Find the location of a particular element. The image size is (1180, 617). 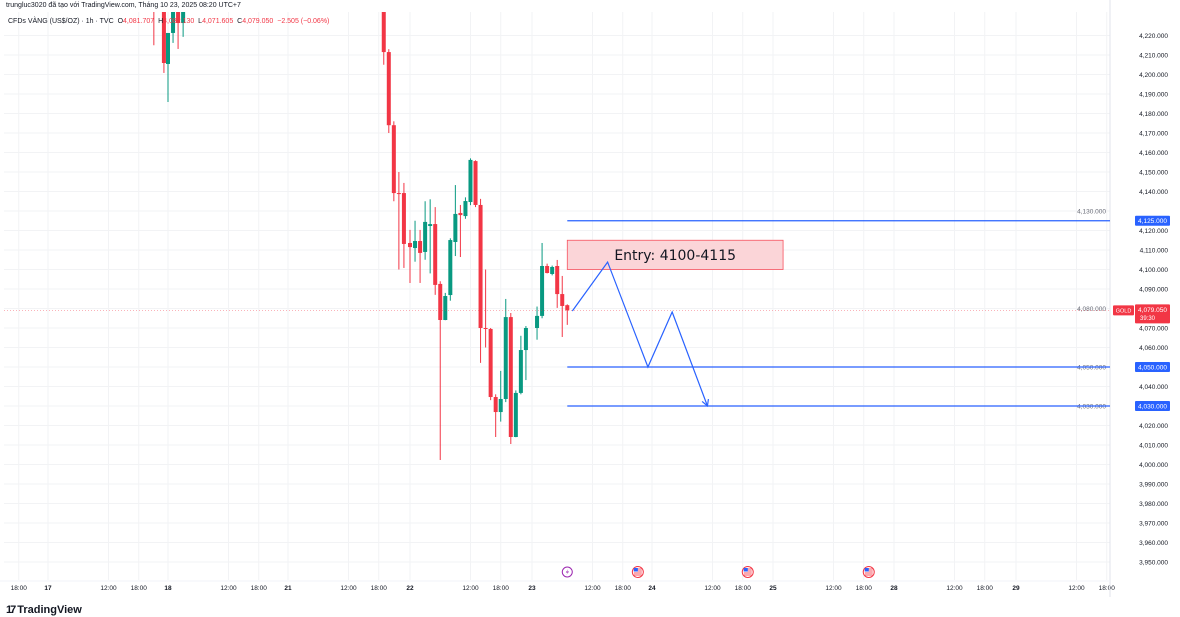

entry-zone-box is located at coordinates (675, 254).